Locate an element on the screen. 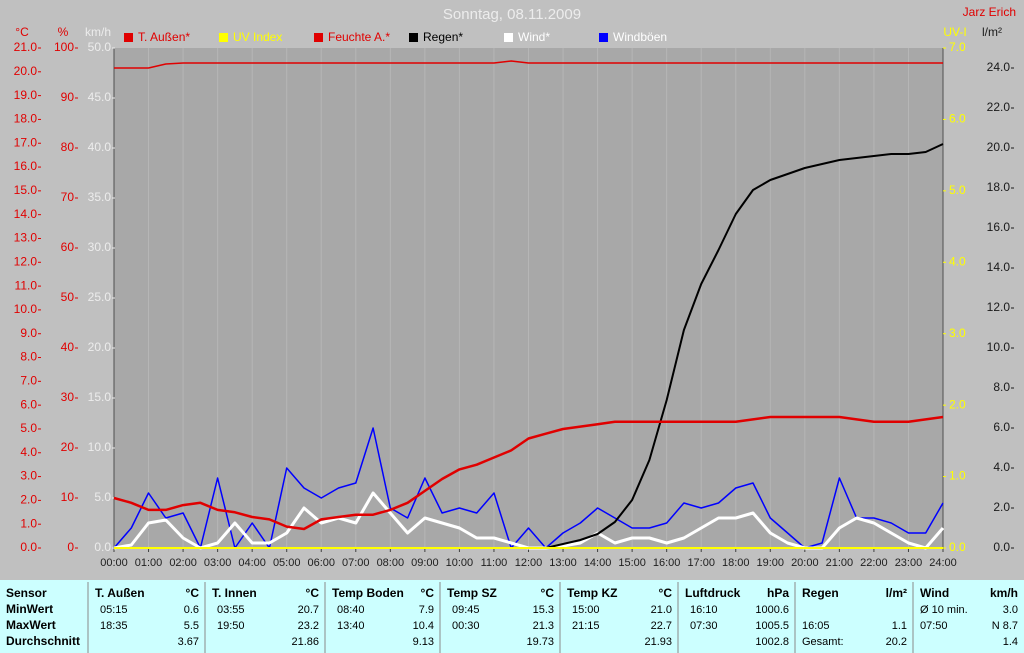  y-tick-label: 24.0 is located at coordinates (999, 67).